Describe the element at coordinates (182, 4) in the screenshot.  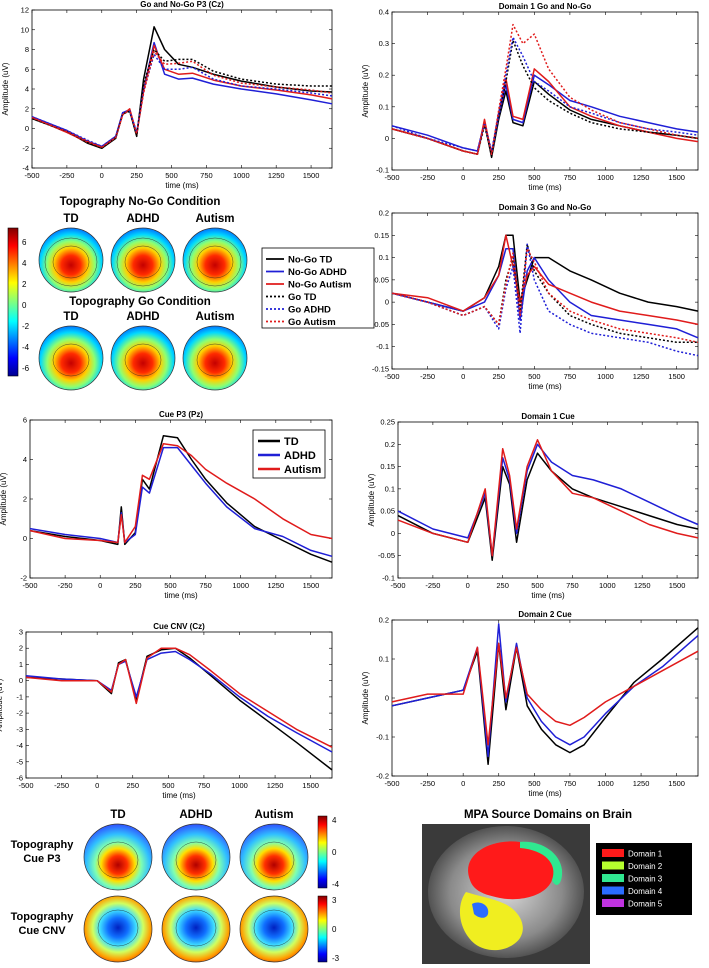
I see `chart-title: Go and No-Go P3 (Cz)` at that location.